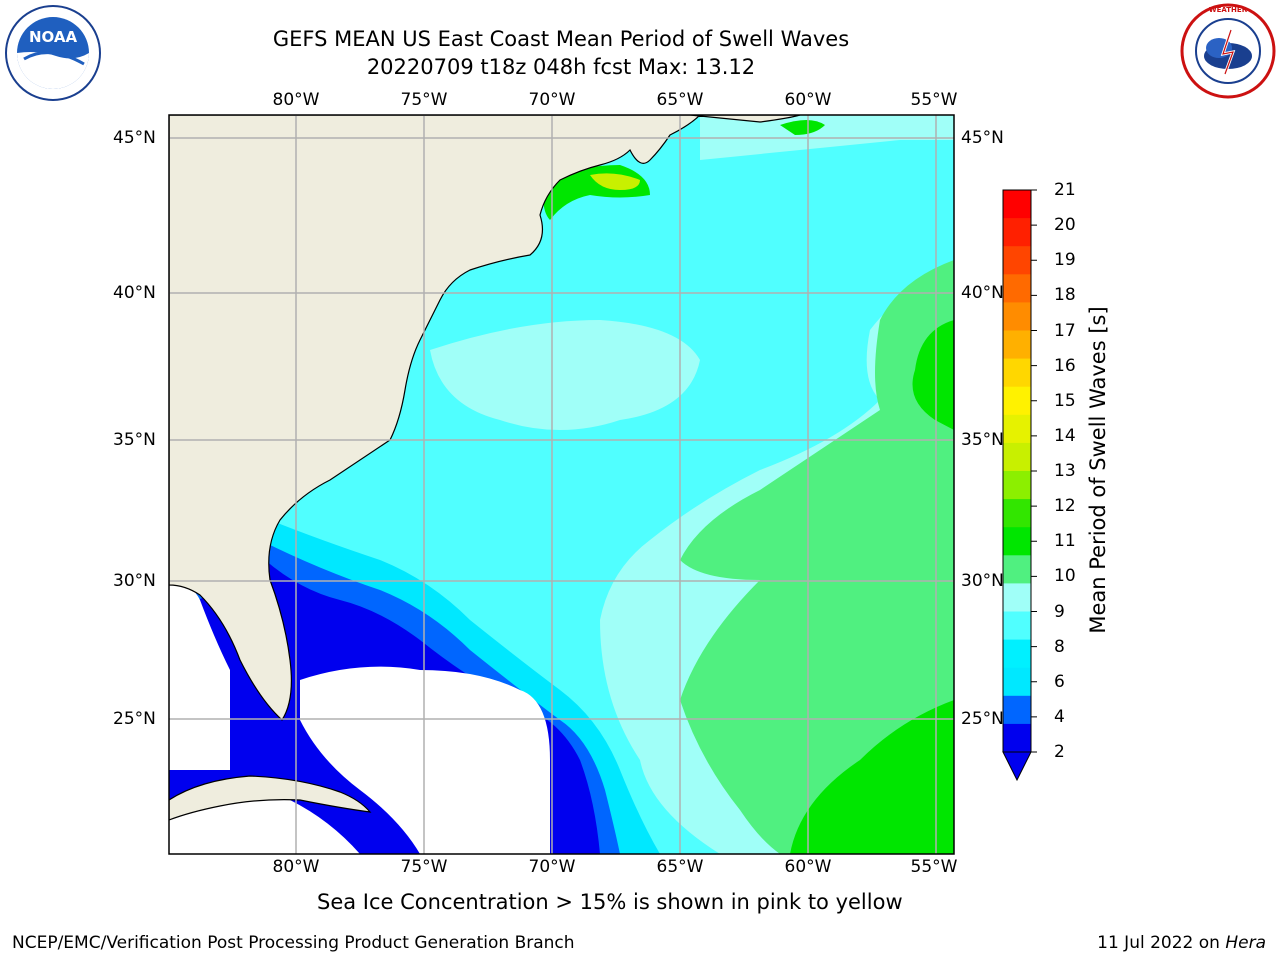  Describe the element at coordinates (1065, 190) in the screenshot. I see `colorbar-tick-label: 21` at that location.